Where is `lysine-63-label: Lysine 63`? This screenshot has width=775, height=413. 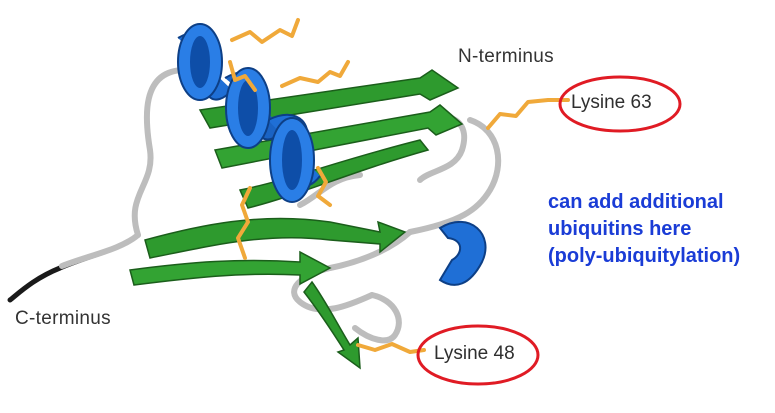
lysine-63-label: Lysine 63 is located at coordinates (611, 102).